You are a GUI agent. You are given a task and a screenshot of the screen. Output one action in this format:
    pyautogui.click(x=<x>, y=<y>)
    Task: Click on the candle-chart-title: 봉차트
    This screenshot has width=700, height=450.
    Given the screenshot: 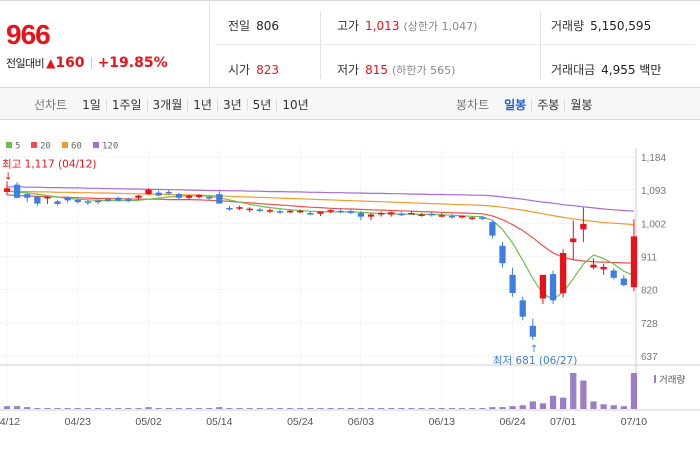 What is the action you would take?
    pyautogui.click(x=473, y=105)
    